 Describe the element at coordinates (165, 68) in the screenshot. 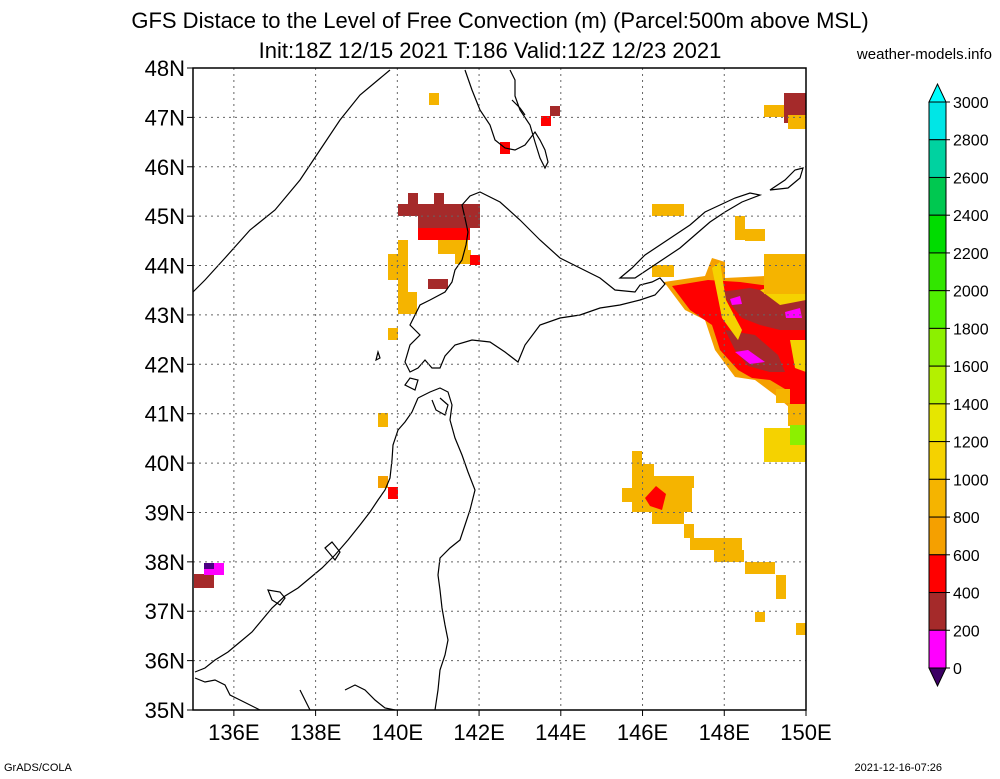

I see `lat-tick-label: 48N` at that location.